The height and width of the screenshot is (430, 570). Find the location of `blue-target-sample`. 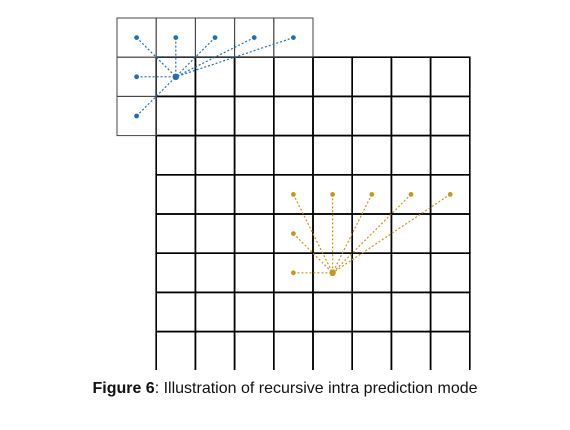

blue-target-sample is located at coordinates (175, 77).